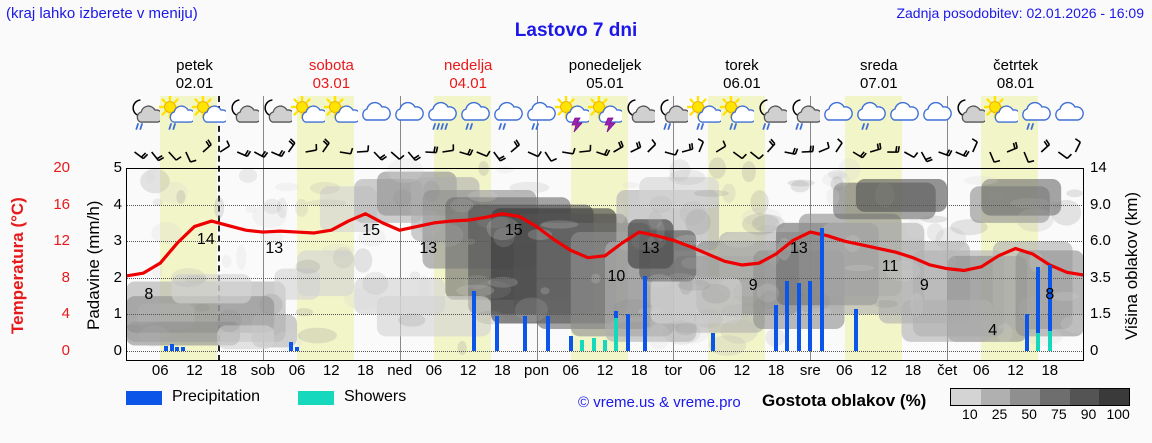 The width and height of the screenshot is (1152, 443). I want to click on cloud-density-legend-title: Gostota oblakov (%), so click(844, 400).